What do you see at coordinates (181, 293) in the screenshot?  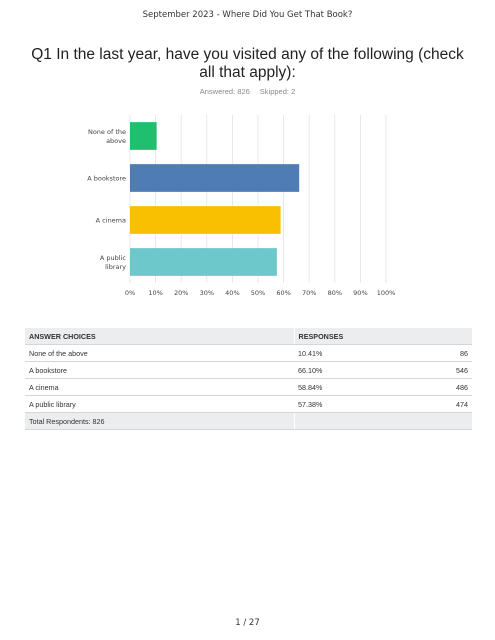 I see `x-tick-label: 20%` at bounding box center [181, 293].